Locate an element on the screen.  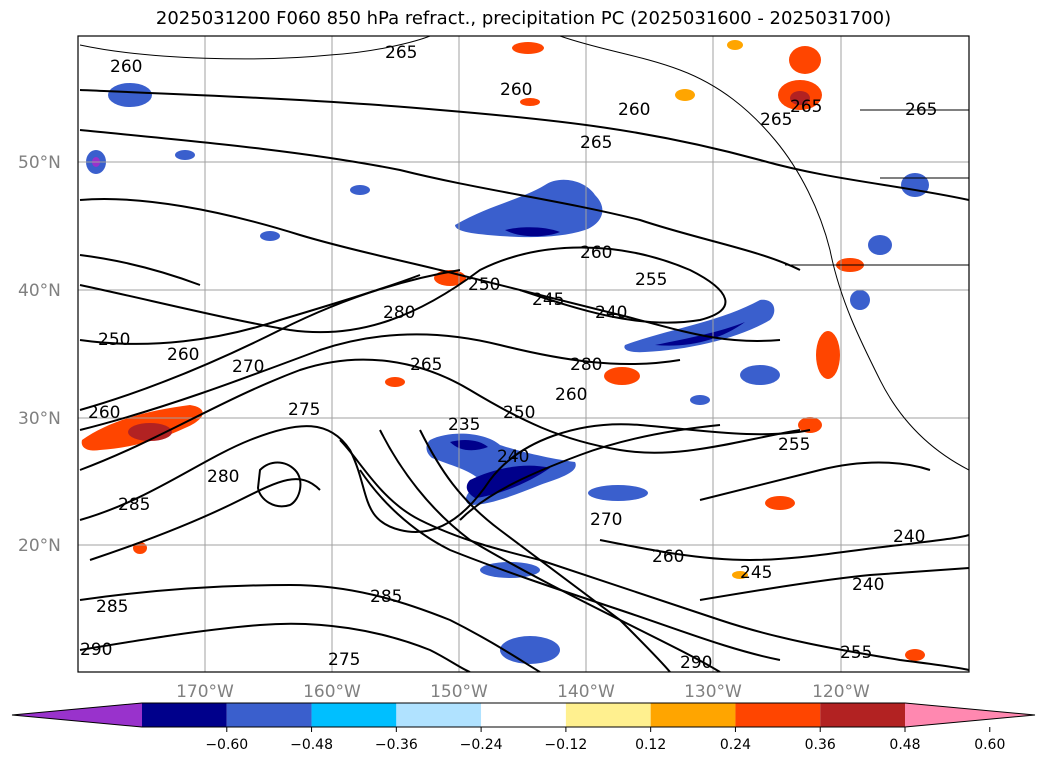
latitude-labels: 50°N 40°N 30°N 20°N is located at coordinates (39, 354).